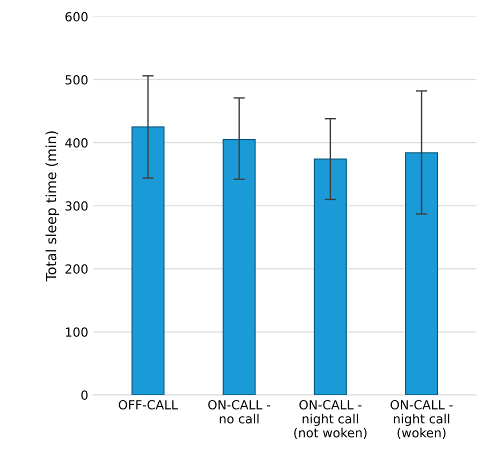 This screenshot has height=473, width=491. I want to click on x-tick-label: ON-CALL - no call, so click(239, 412).